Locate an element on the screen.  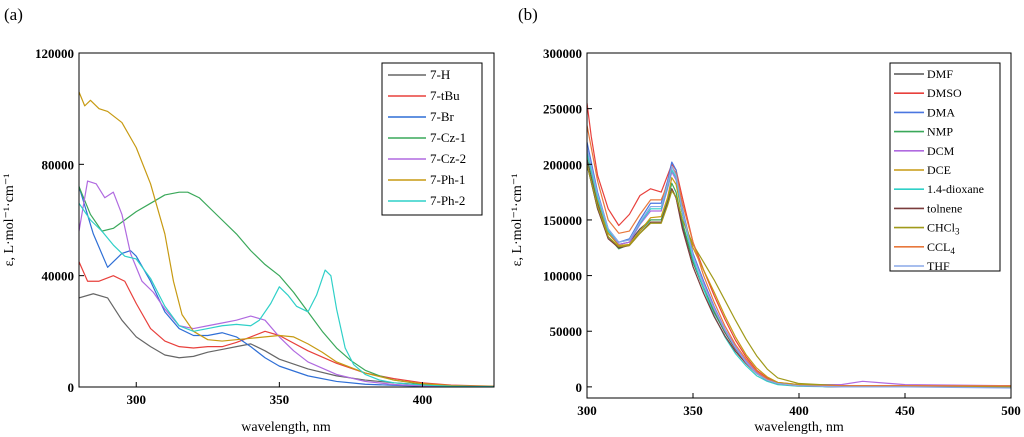
panel-b-legend-label: NMP is located at coordinates (940, 132).